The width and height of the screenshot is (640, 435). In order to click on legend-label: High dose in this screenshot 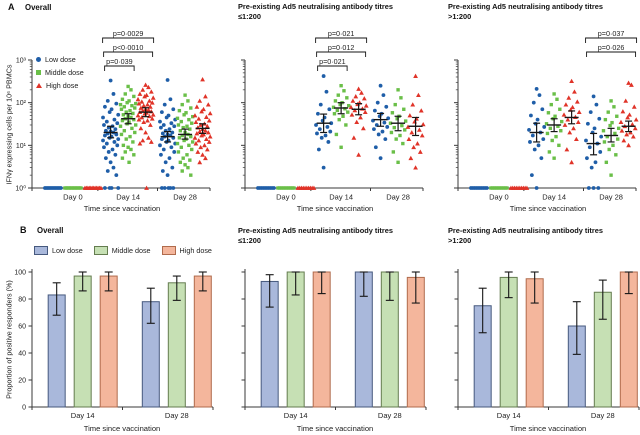, I will do `click(195, 250)`.